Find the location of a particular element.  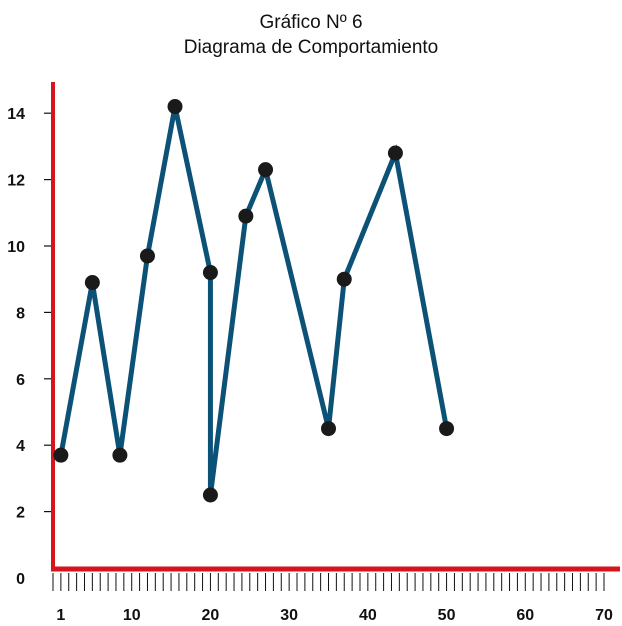

y-tick-label: 6 is located at coordinates (20, 380).